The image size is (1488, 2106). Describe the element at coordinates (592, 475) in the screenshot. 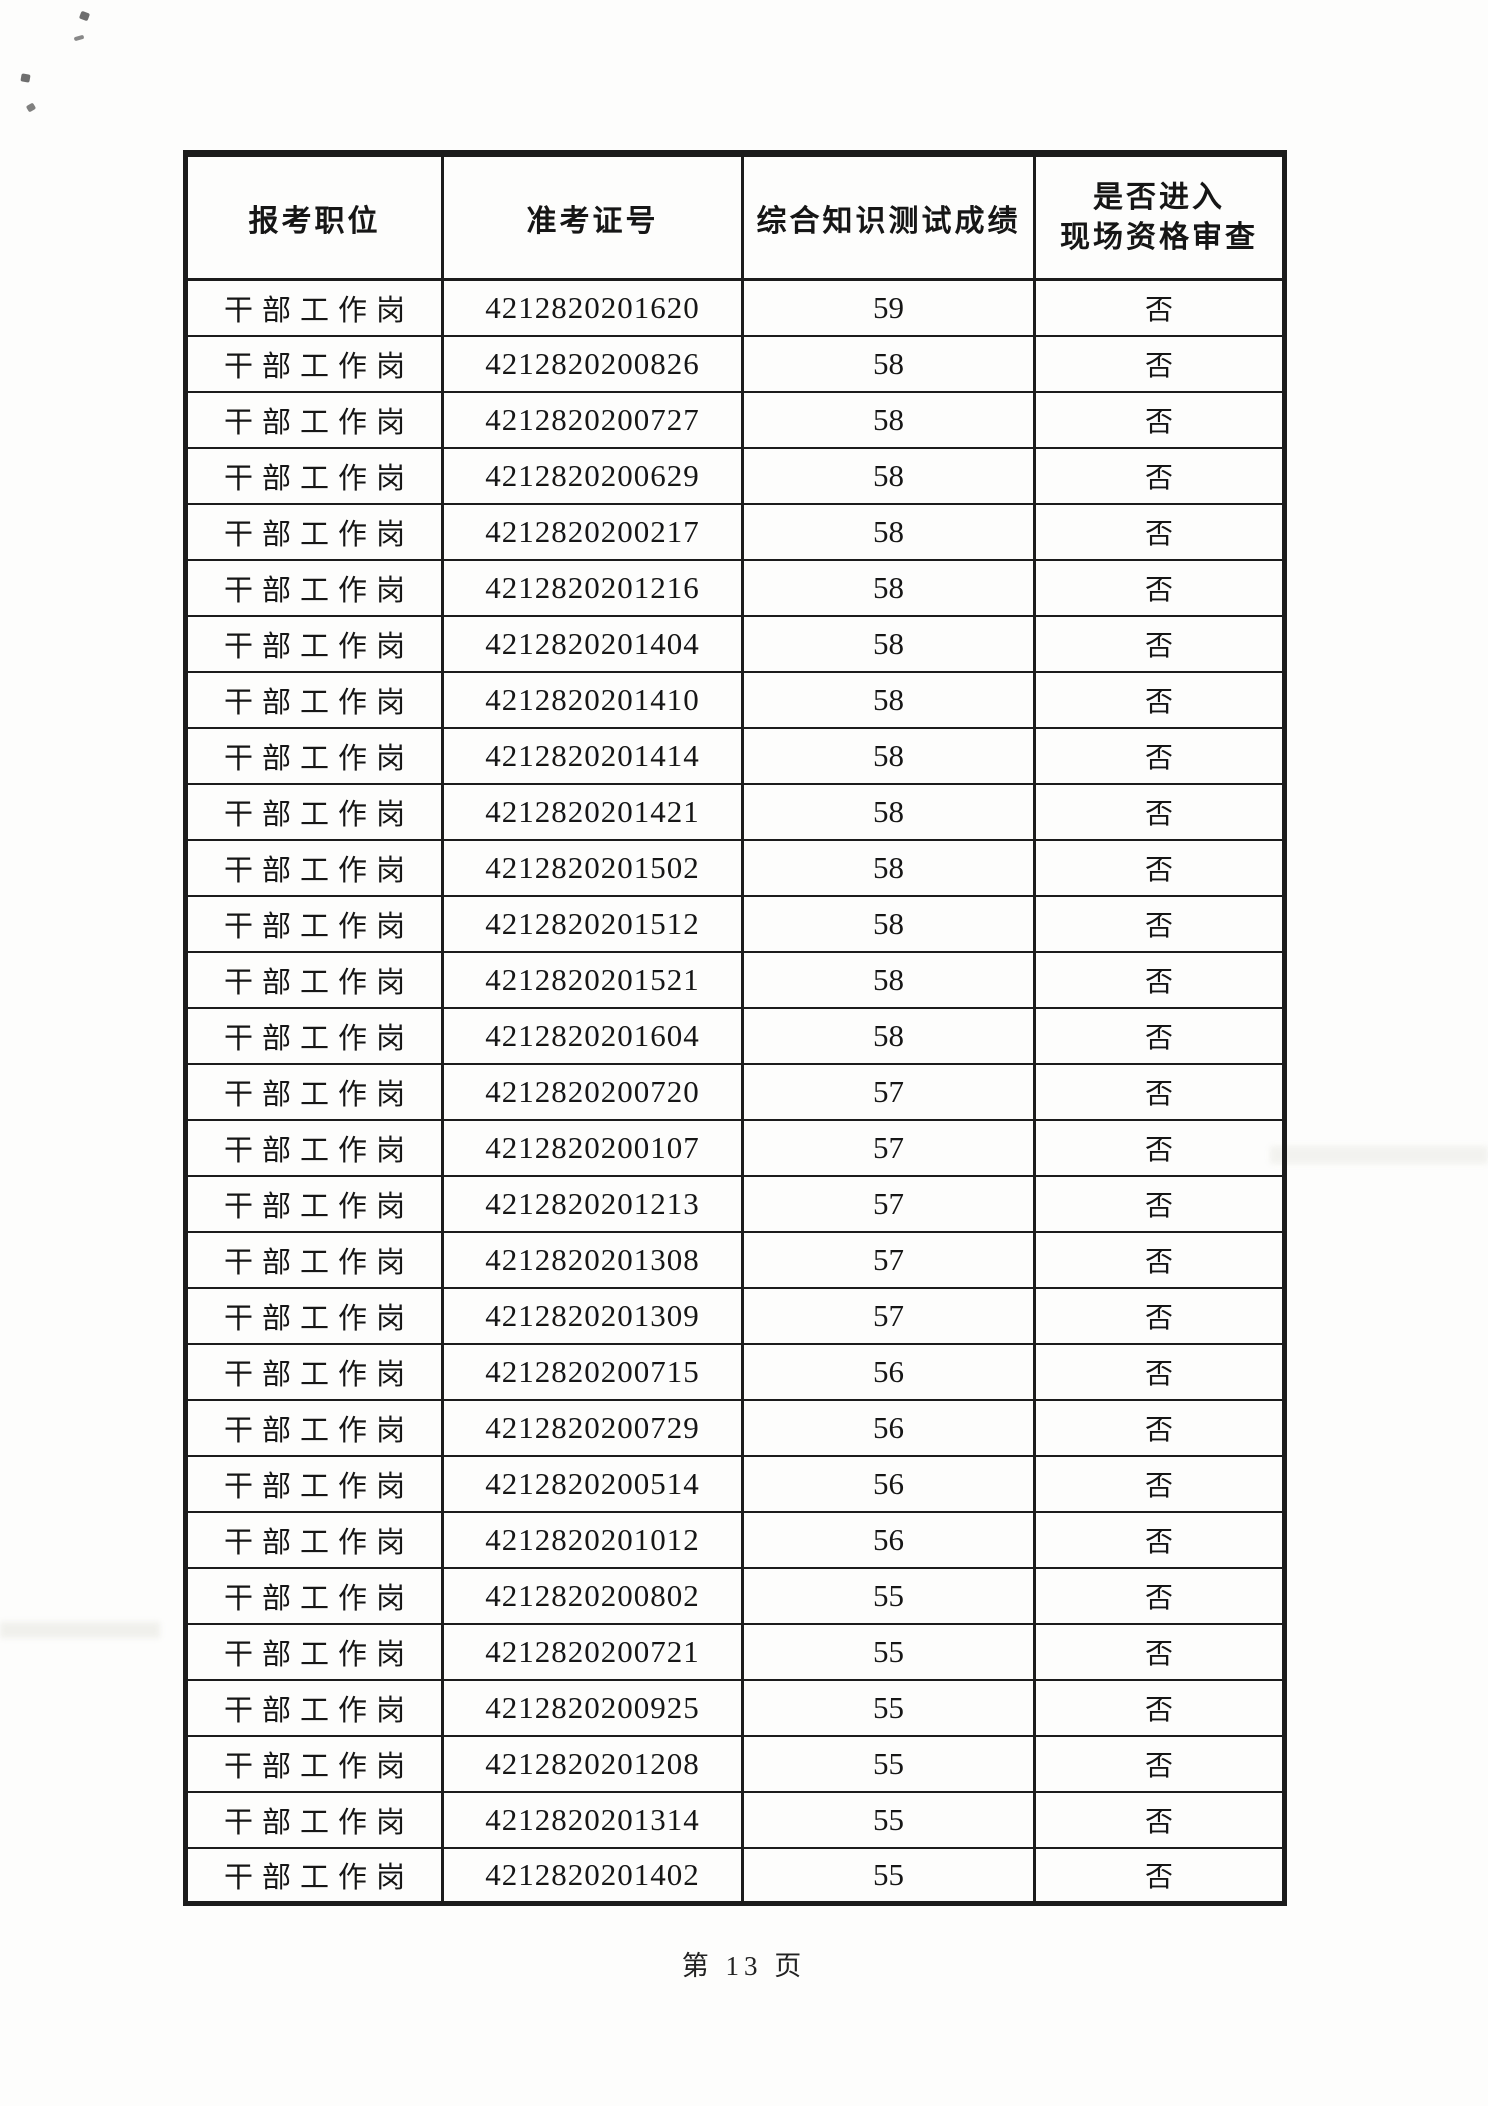

I see `ticket-number-cell: 4212820200629` at that location.